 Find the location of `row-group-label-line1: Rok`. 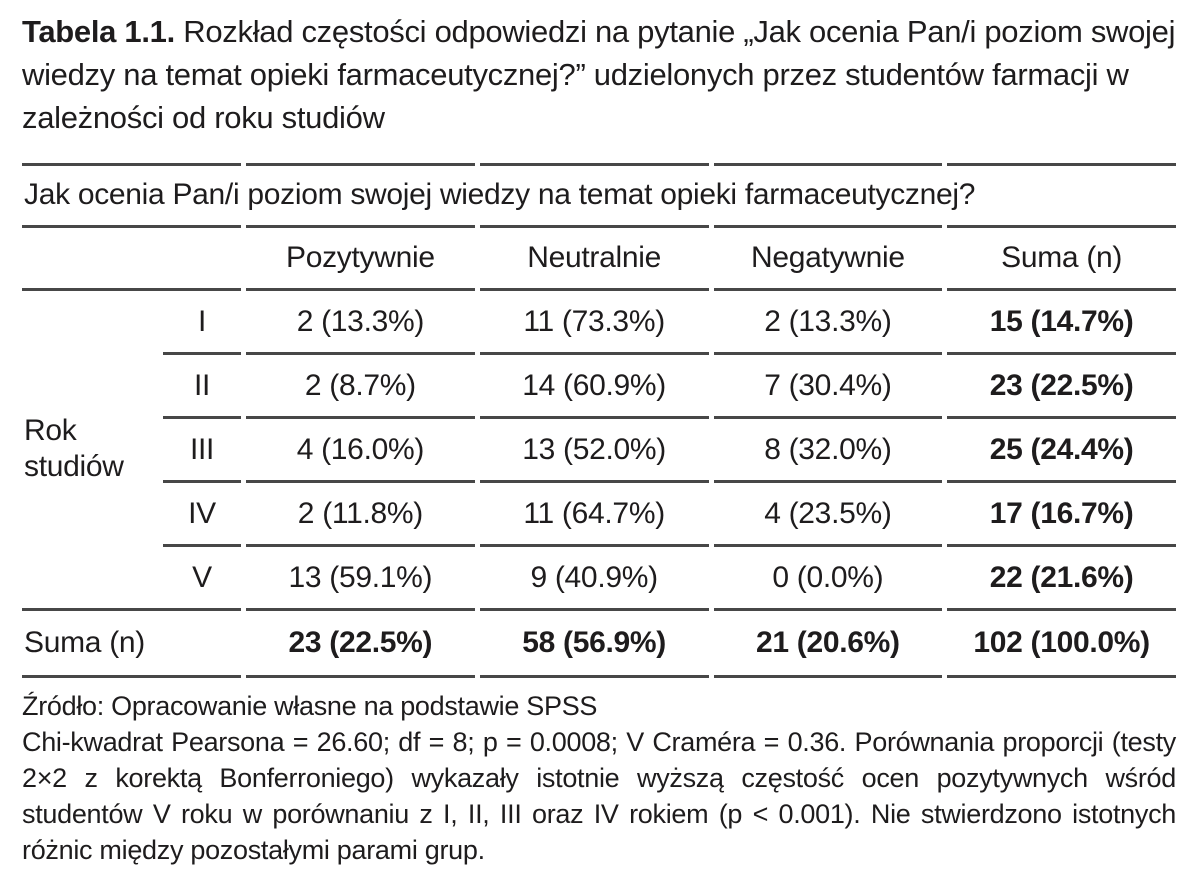

row-group-label-line1: Rok is located at coordinates (50, 430).